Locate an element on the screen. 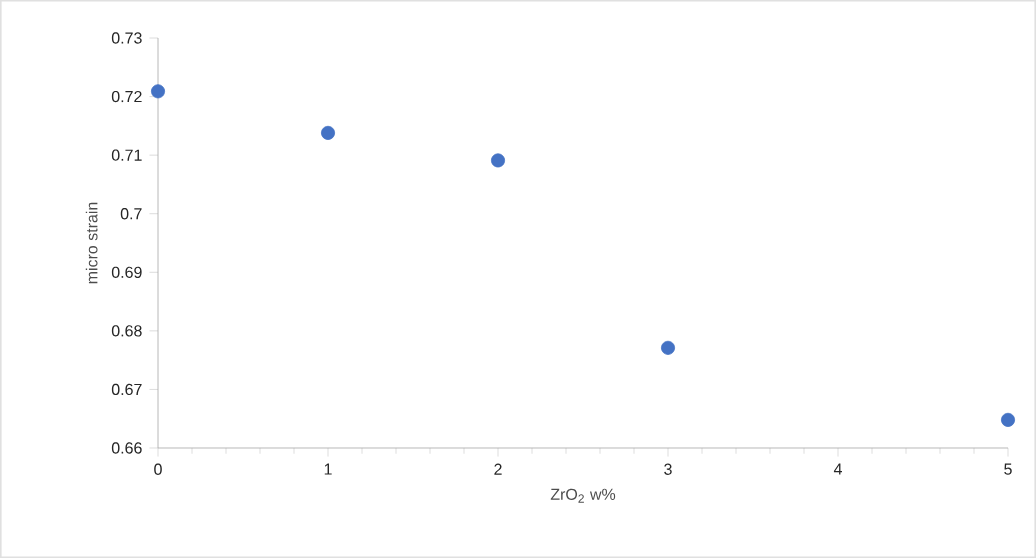 The image size is (1036, 558). x-tick-label: 3 is located at coordinates (668, 469).